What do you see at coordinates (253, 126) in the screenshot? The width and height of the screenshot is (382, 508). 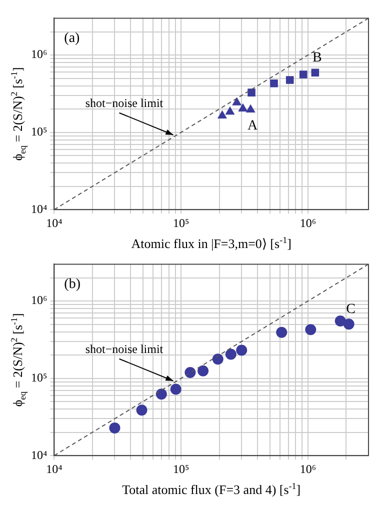 I see `annotation: A` at bounding box center [253, 126].